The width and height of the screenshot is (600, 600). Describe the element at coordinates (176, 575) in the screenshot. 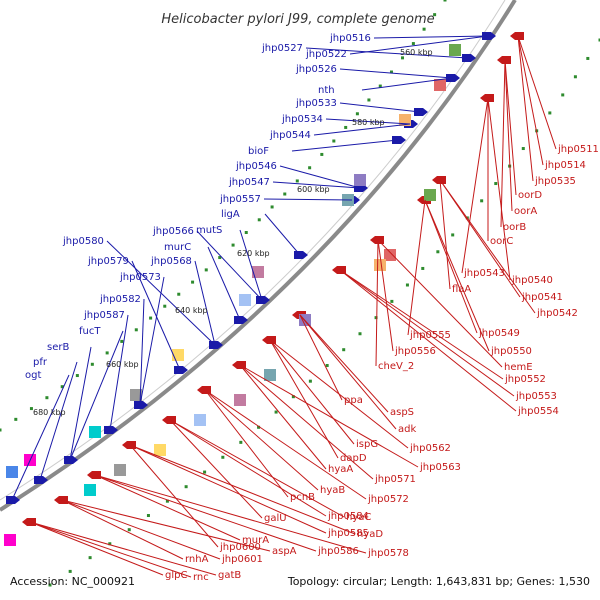

I see `reverse-gene-label: glpC` at that location.